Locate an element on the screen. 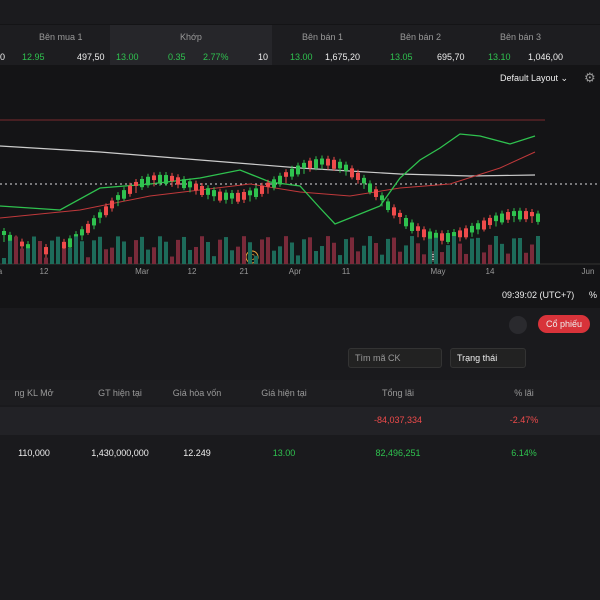  column-header: % lãi is located at coordinates (524, 393).